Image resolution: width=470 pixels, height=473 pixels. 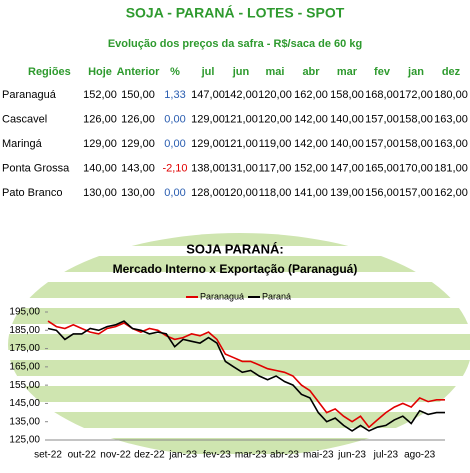 What do you see at coordinates (24, 385) in the screenshot?
I see `y-tick-label: 155,00` at bounding box center [24, 385].